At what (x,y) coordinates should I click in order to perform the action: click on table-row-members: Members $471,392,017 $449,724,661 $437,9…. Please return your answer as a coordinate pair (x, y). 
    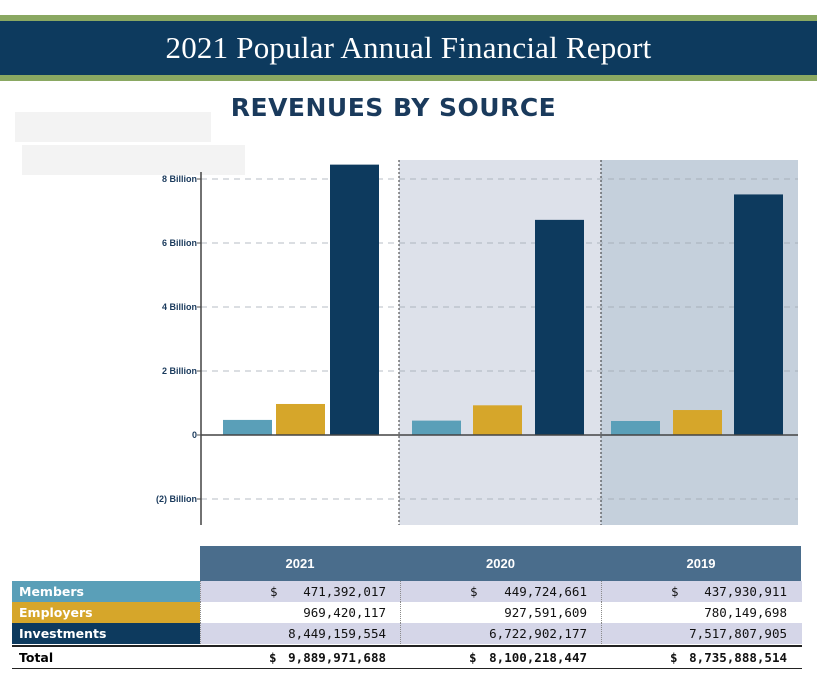
    Looking at the image, I should click on (407, 591).